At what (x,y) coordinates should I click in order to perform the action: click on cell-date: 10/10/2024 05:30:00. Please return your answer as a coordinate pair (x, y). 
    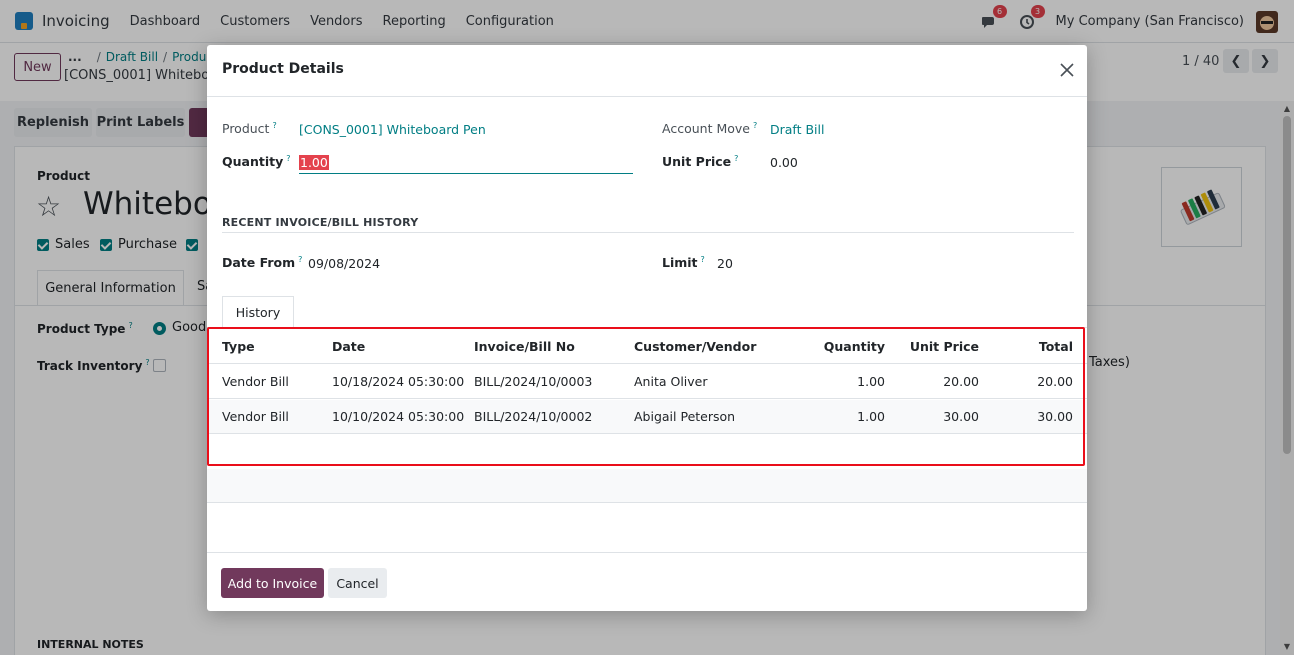
    Looking at the image, I should click on (398, 416).